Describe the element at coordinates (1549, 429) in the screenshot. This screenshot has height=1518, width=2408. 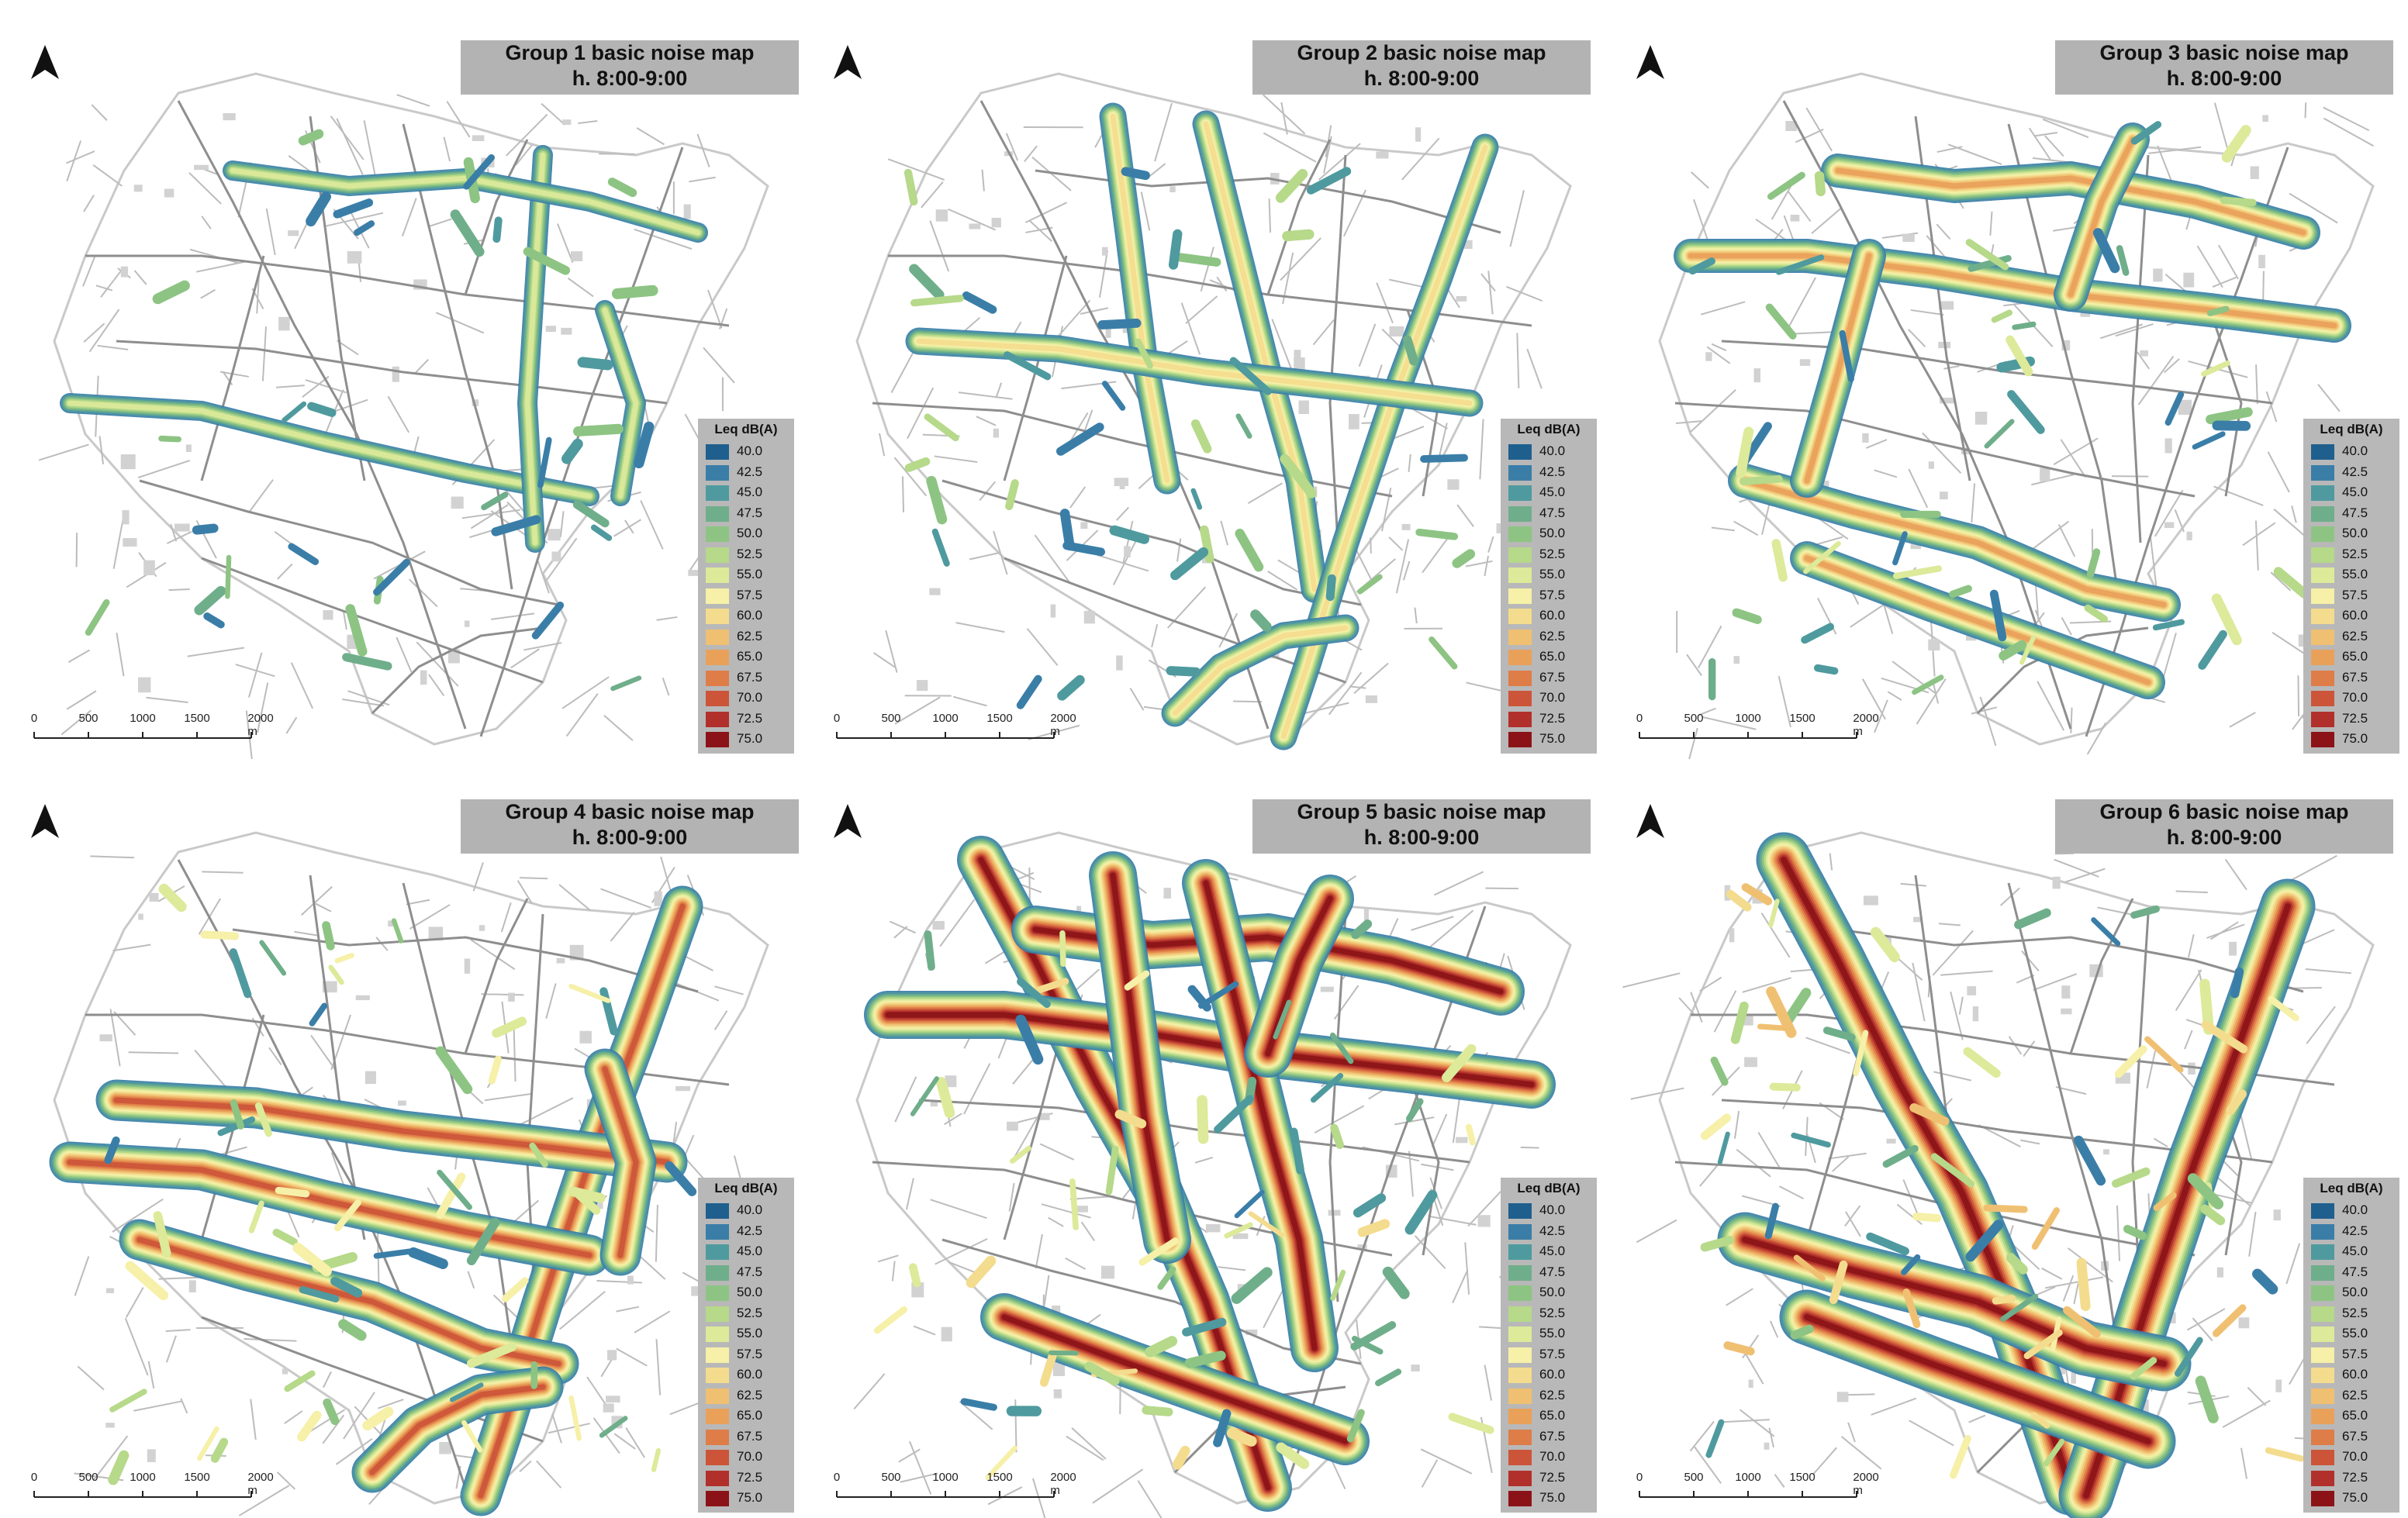
I see `legend-title: Leq dB(A)` at that location.